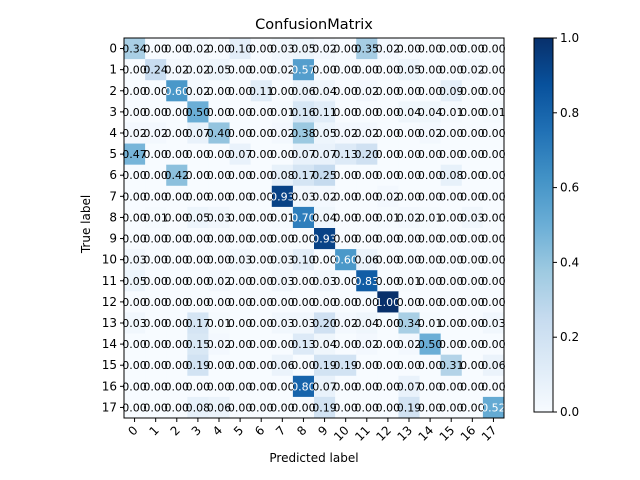  Describe the element at coordinates (217, 430) in the screenshot. I see `x-tick-label: 4` at that location.